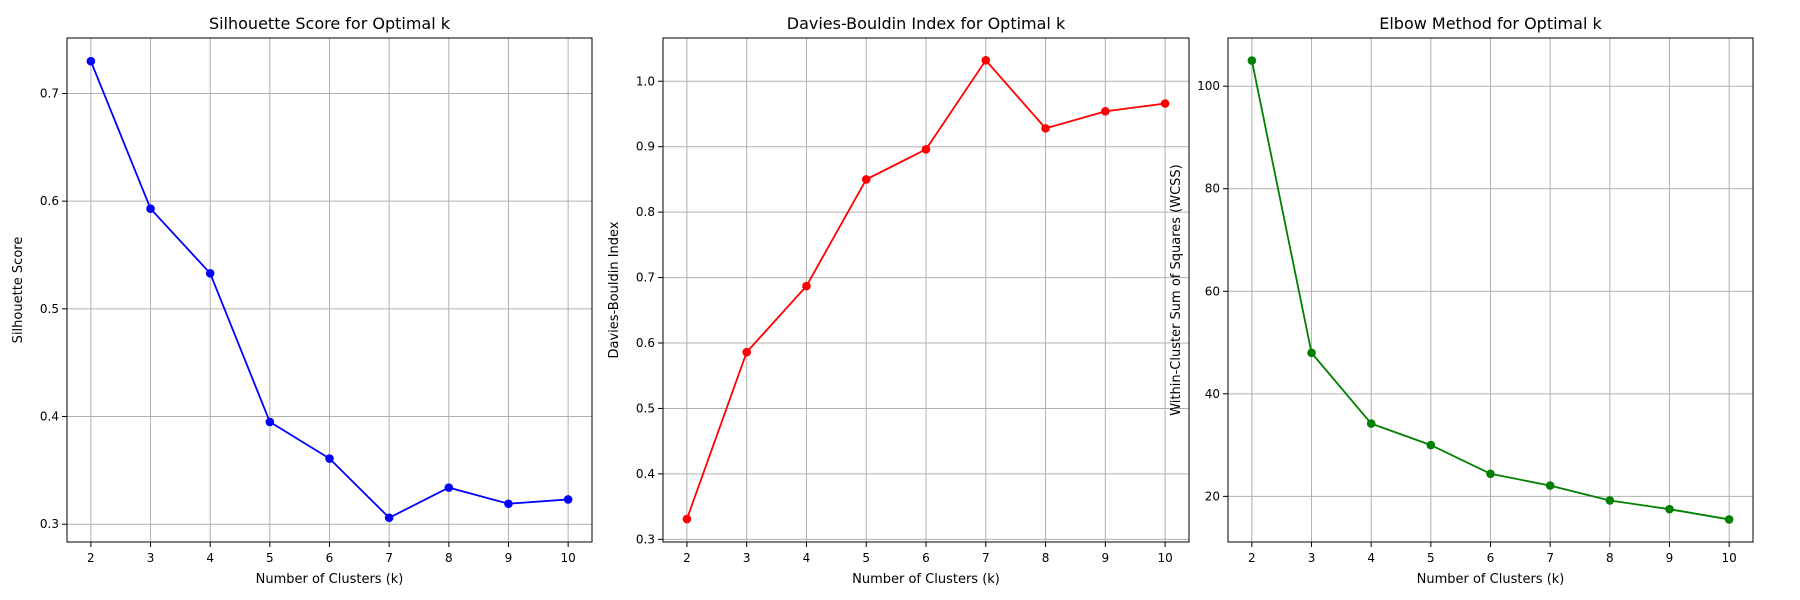  What do you see at coordinates (389, 558) in the screenshot?
I see `silhouette-x-tick-label: 7` at bounding box center [389, 558].